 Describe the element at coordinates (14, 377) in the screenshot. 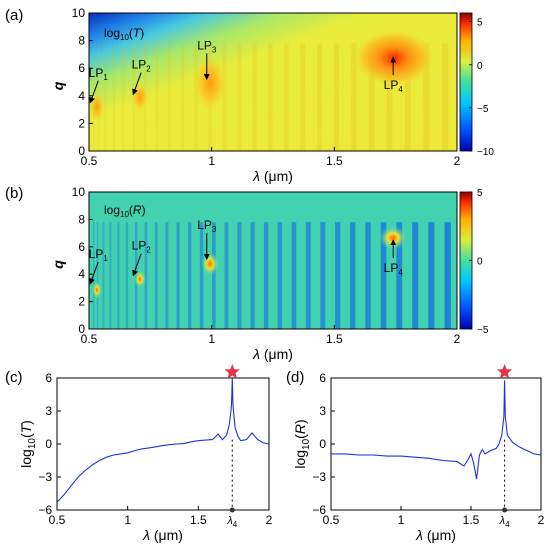

I see `panel-c-tag: (c)` at that location.